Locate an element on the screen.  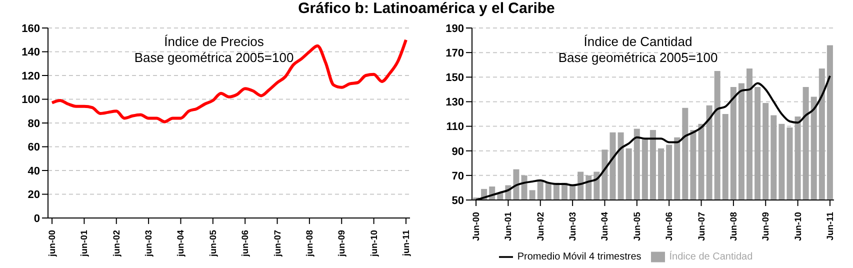
x-tick-label: jun-08 is located at coordinates (309, 244).